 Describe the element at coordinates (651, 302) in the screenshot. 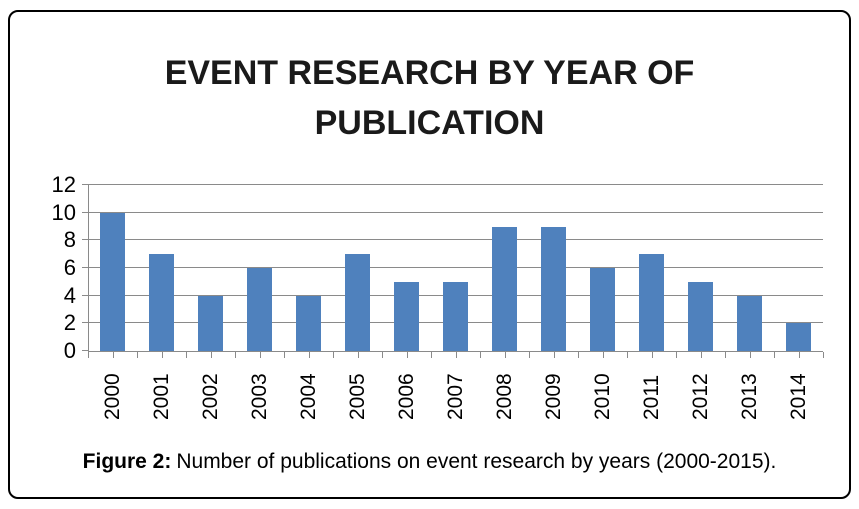

I see `bar-2011` at that location.